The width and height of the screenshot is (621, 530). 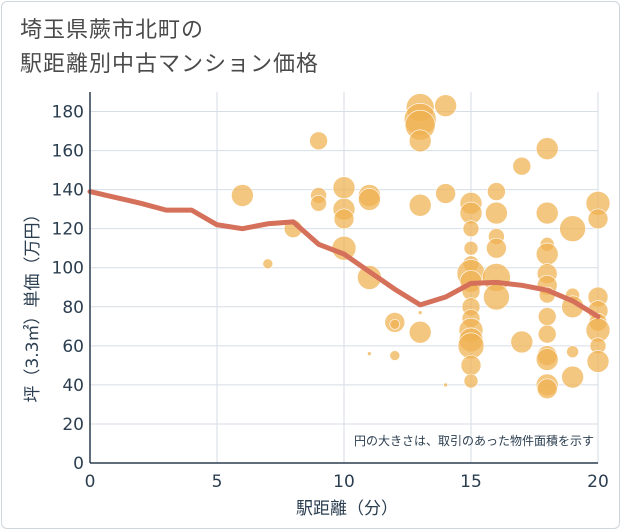 What do you see at coordinates (73, 347) in the screenshot?
I see `y-tick-label: 60` at bounding box center [73, 347].